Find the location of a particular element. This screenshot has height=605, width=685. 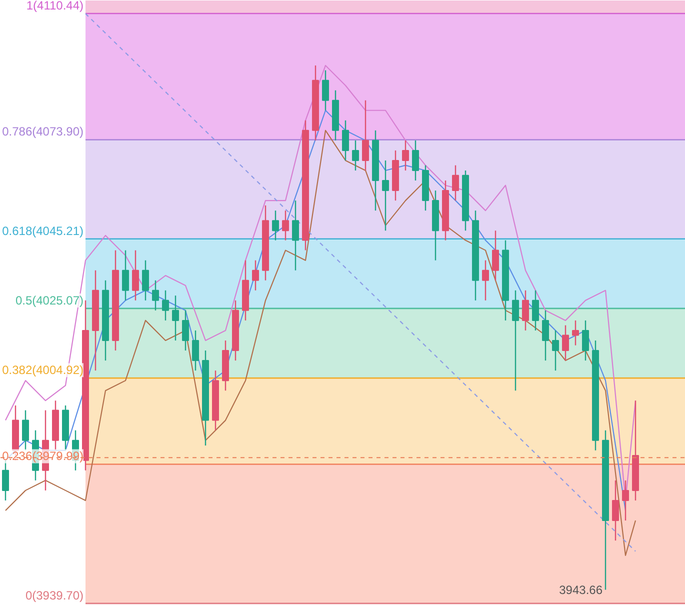

ref-line-label: 0(3939.70) is located at coordinates (54, 595).